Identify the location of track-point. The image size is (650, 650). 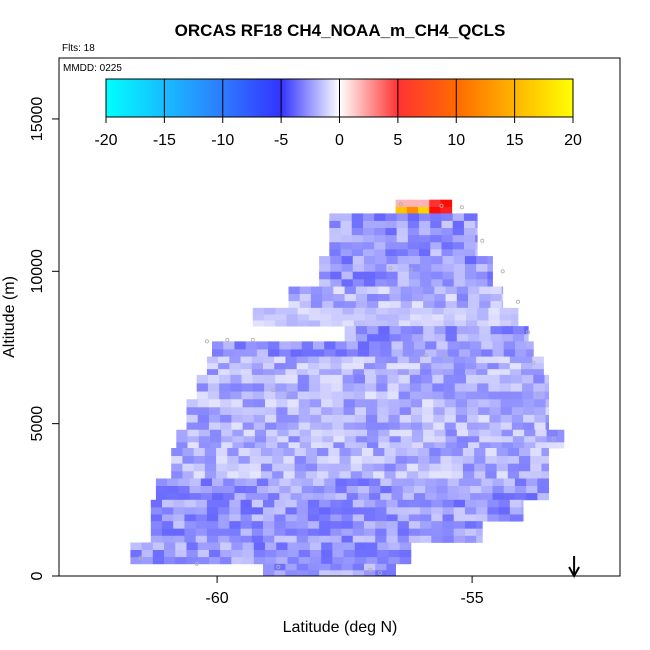
(502, 271).